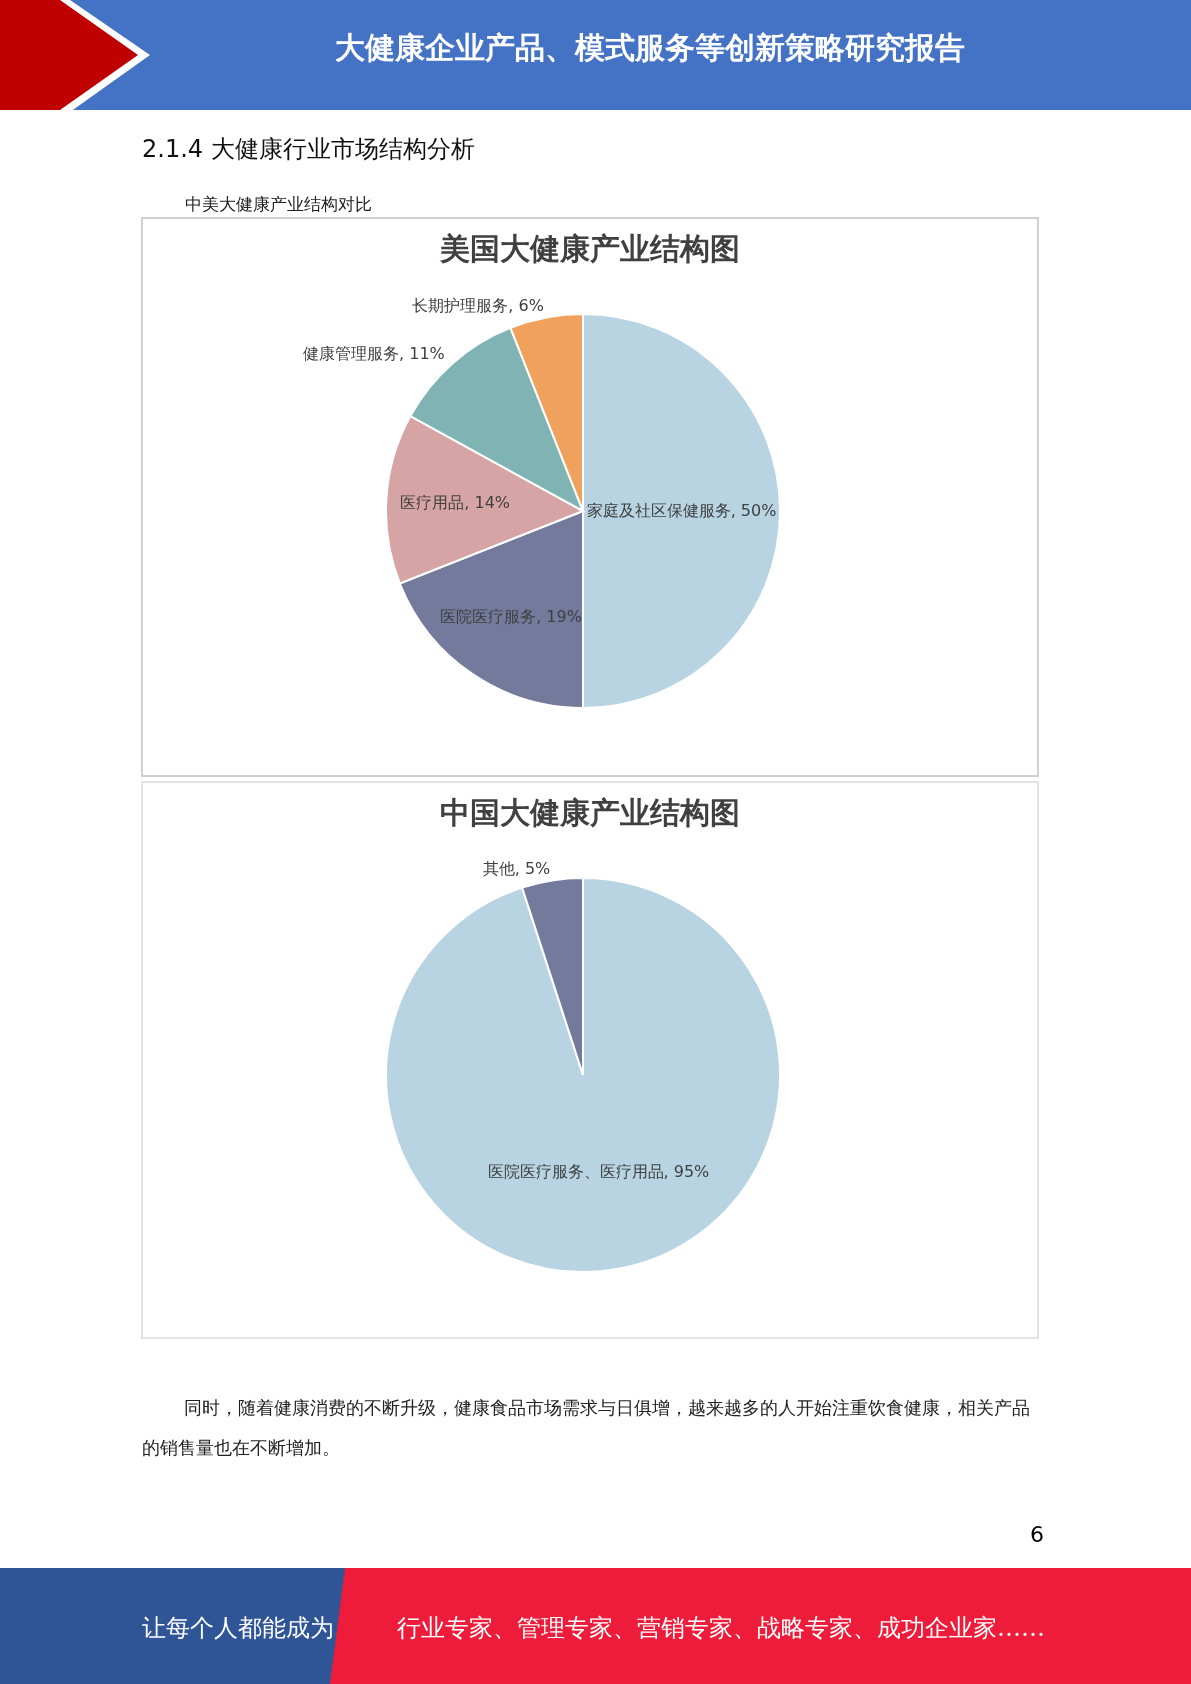 This screenshot has width=1191, height=1684. Describe the element at coordinates (374, 354) in the screenshot. I see `slice-label: 健康管理服务, 11%` at that location.